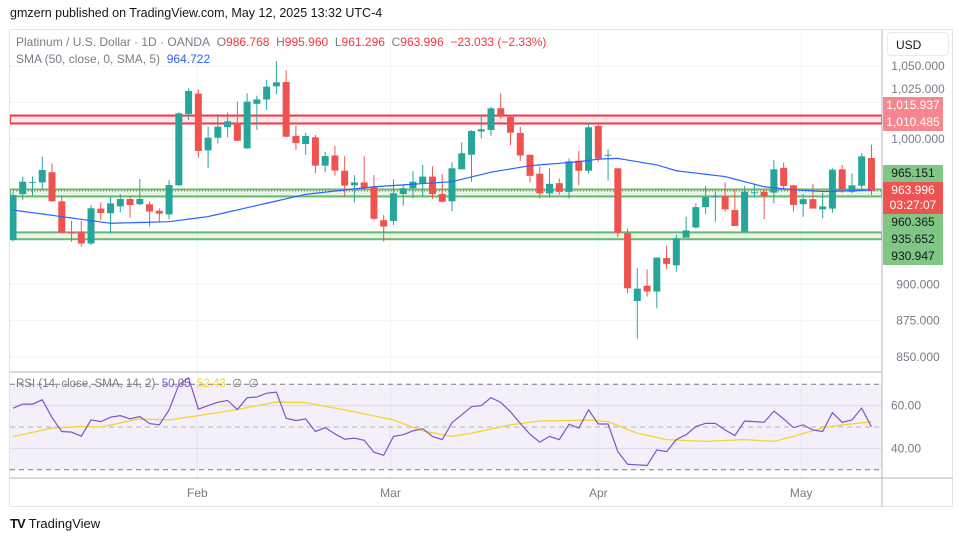  I want to click on last-price-value: 963.996, so click(913, 190).